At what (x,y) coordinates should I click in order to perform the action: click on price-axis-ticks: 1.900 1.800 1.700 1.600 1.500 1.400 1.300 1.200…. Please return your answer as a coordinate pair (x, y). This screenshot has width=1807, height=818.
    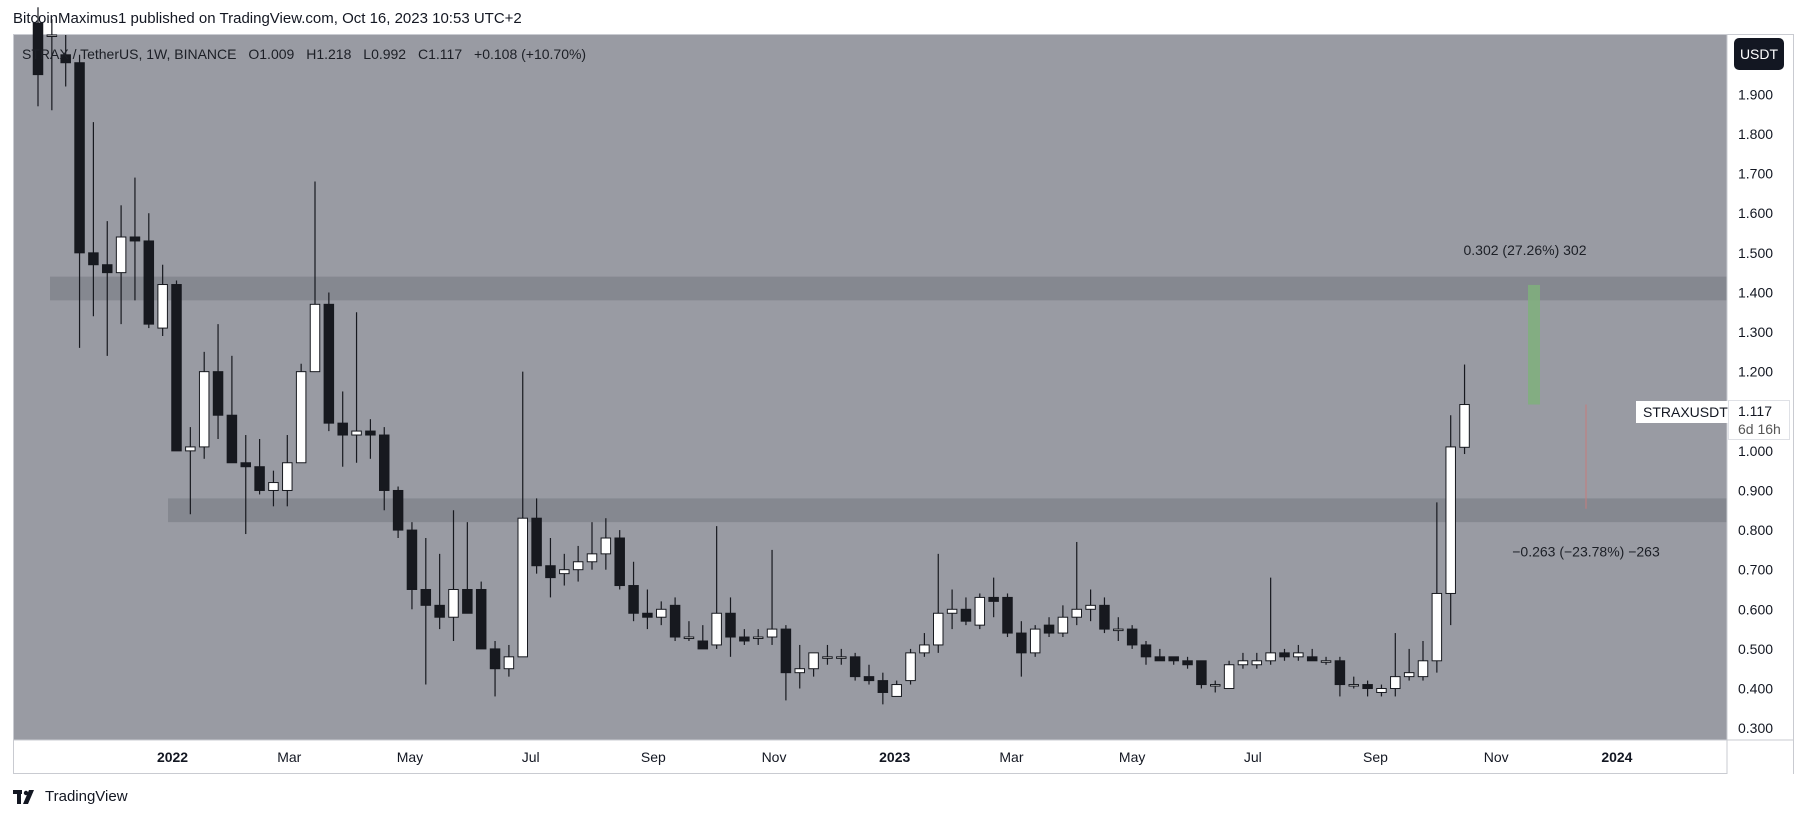
    Looking at the image, I should click on (1755, 411).